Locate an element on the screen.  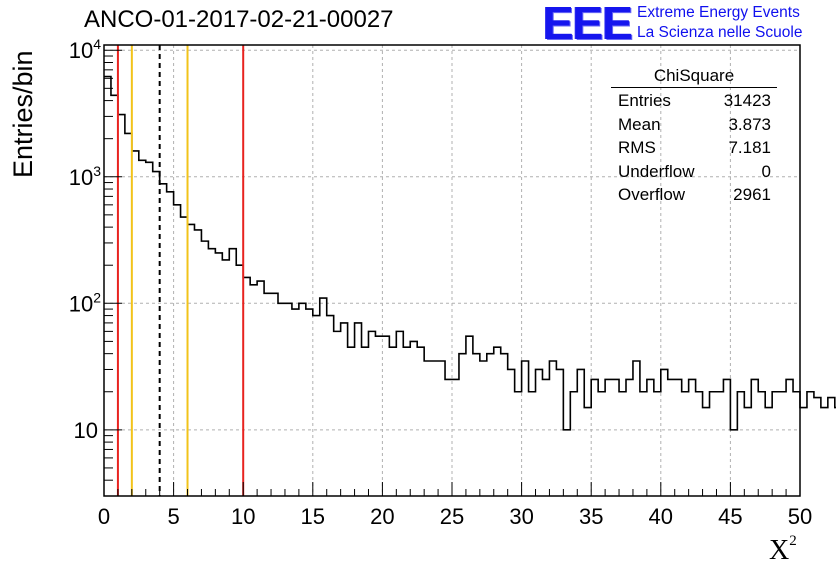
x-tick-label: 10 is located at coordinates (243, 516).